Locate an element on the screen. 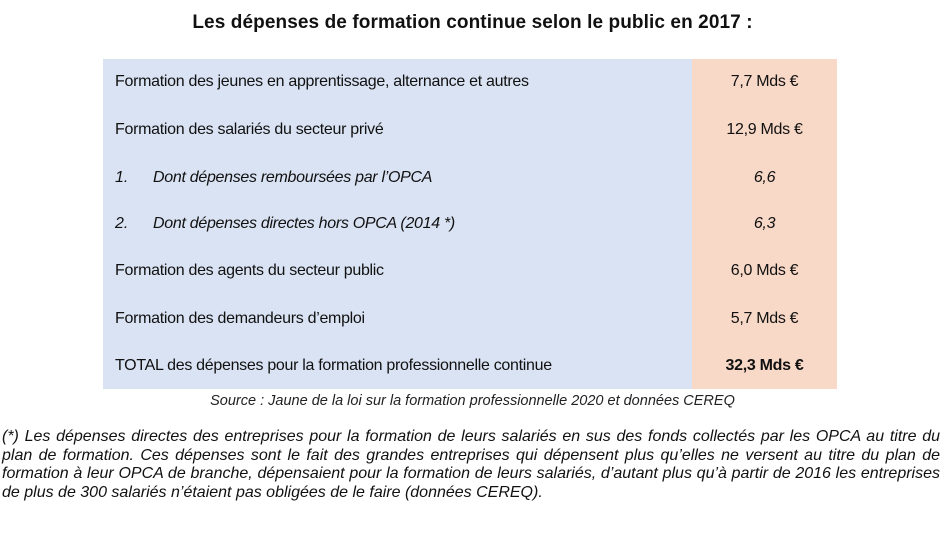  row-number: 2. is located at coordinates (122, 223).